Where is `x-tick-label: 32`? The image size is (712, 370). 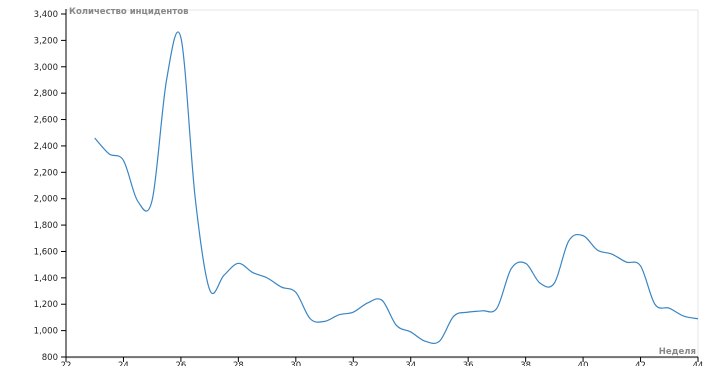 x-tick-label: 32 is located at coordinates (353, 363).